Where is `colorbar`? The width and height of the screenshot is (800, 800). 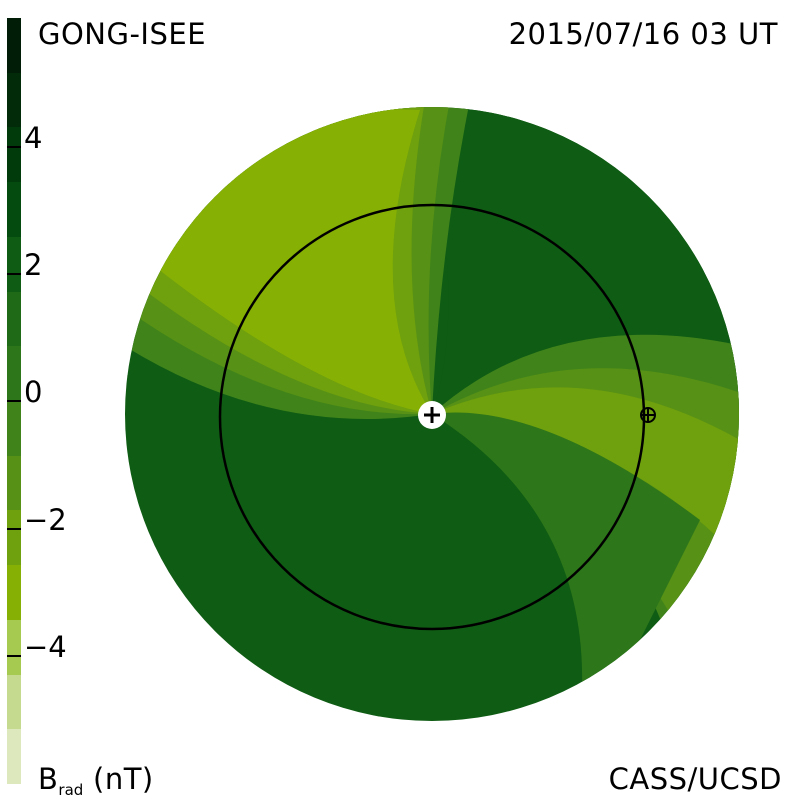 colorbar is located at coordinates (14, 401).